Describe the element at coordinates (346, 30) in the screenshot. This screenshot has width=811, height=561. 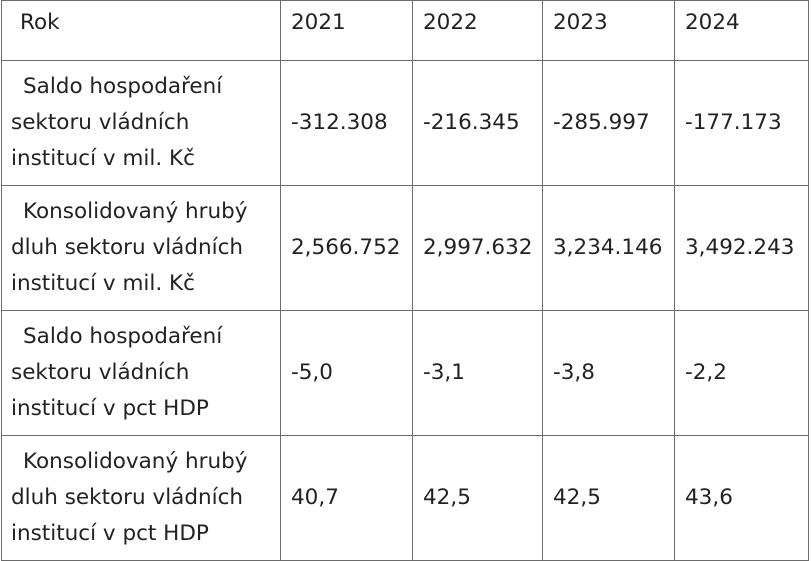
I see `header-year-2021: 2021` at that location.